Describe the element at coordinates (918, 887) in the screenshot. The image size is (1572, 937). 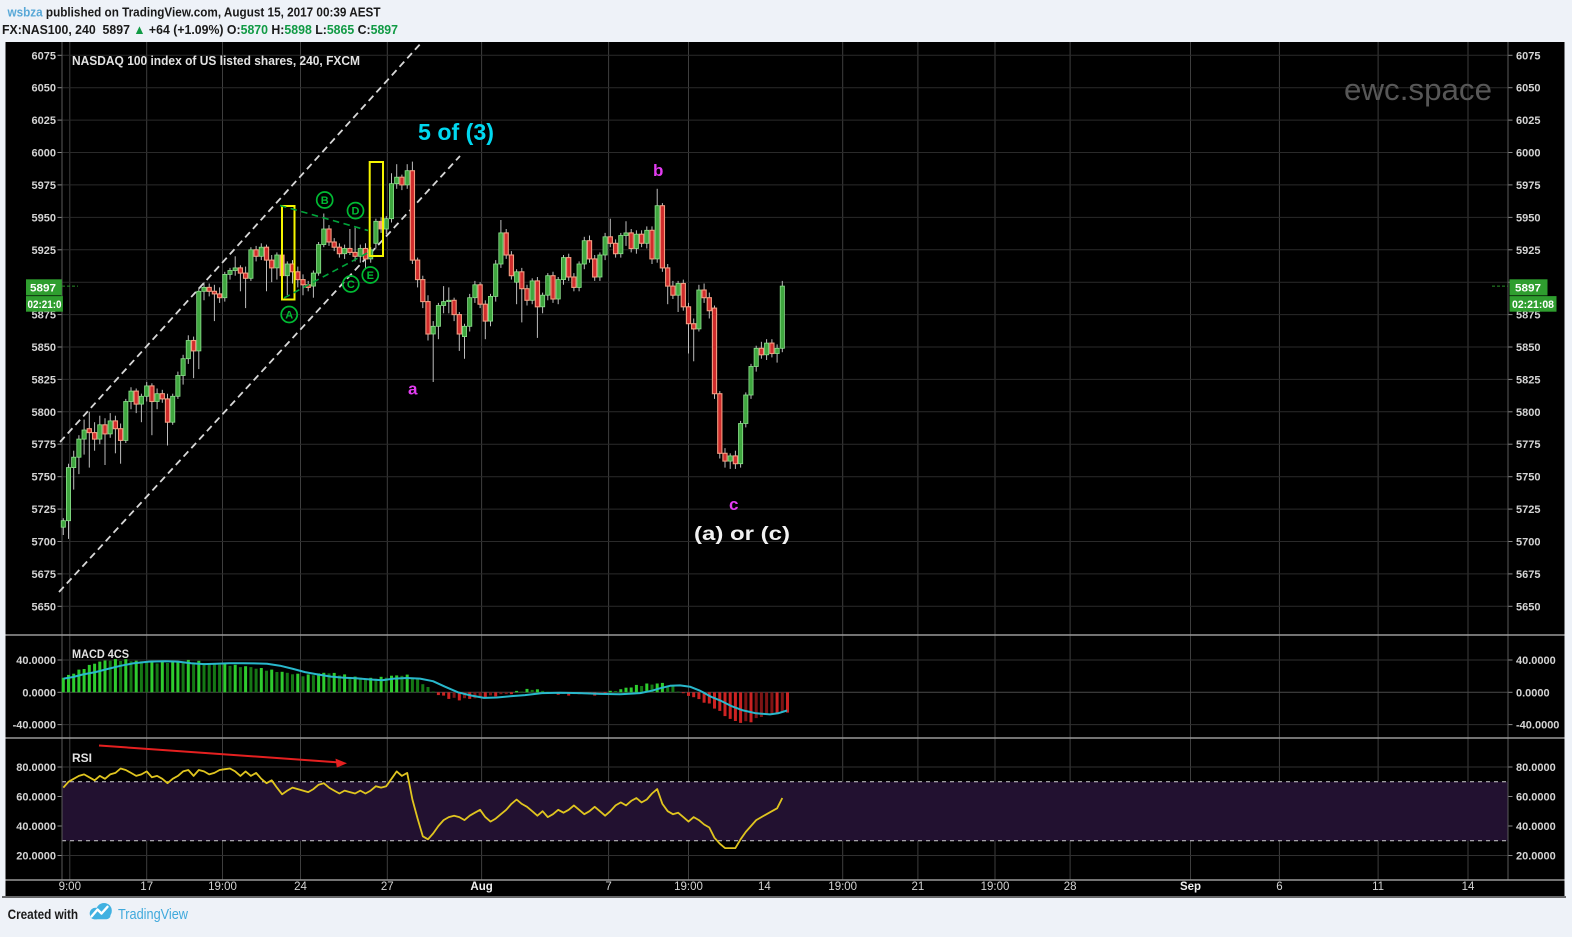
I see `svg-text: 21` at that location.